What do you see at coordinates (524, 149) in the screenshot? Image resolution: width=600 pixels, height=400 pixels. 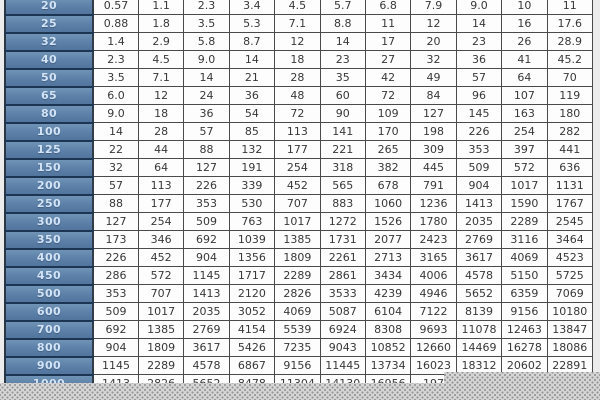 I see `table-cell: 397` at bounding box center [524, 149].